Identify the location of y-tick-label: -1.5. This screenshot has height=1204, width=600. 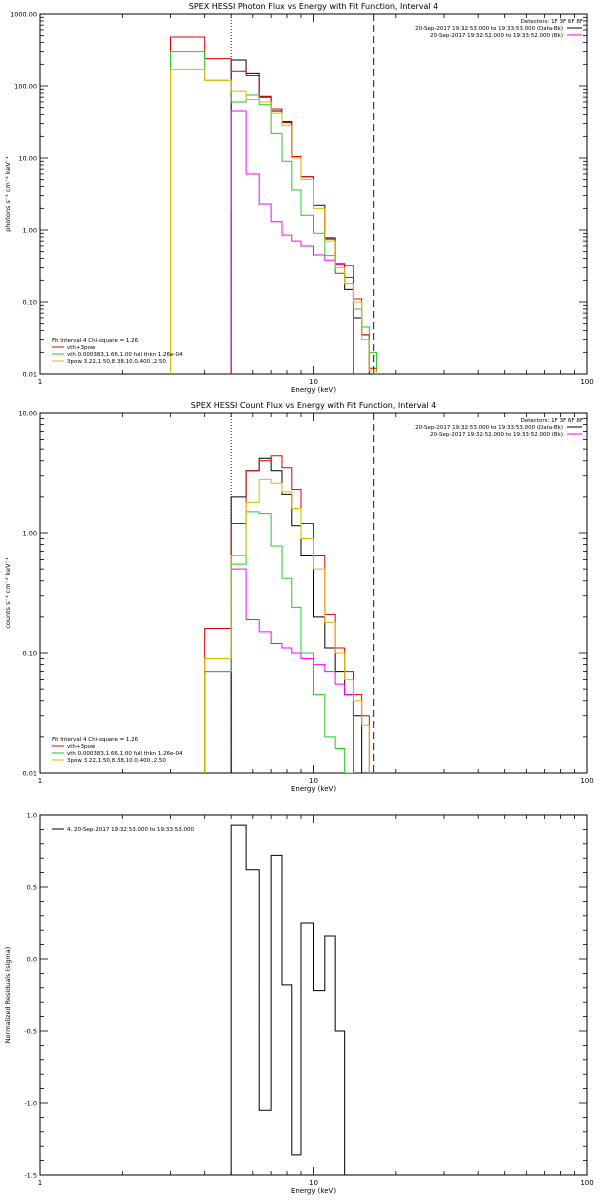
(30, 1176).